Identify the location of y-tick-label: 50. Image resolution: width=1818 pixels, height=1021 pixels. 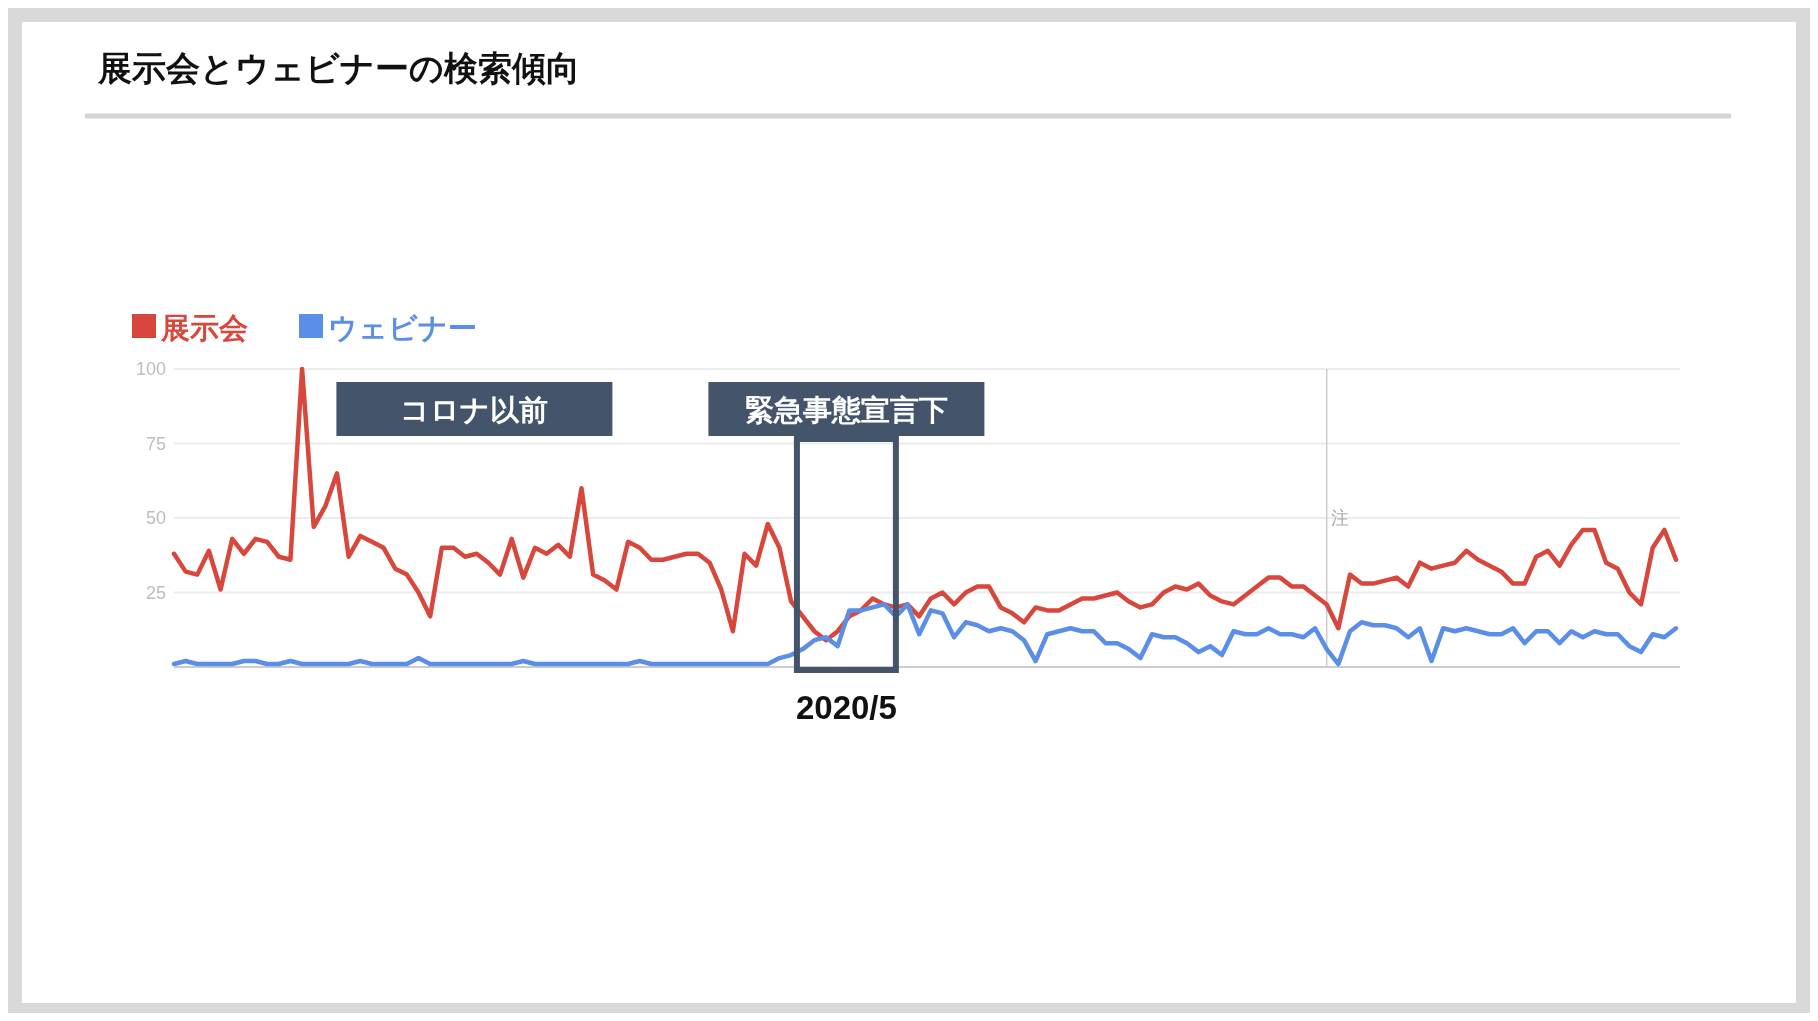
(155, 518).